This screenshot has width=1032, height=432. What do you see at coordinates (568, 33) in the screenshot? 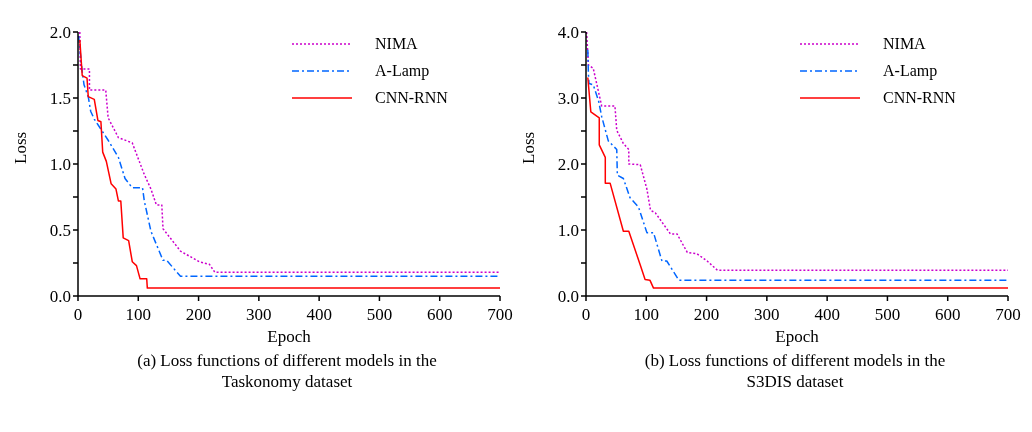
I see `y-tick-label: 4.0` at bounding box center [568, 33].